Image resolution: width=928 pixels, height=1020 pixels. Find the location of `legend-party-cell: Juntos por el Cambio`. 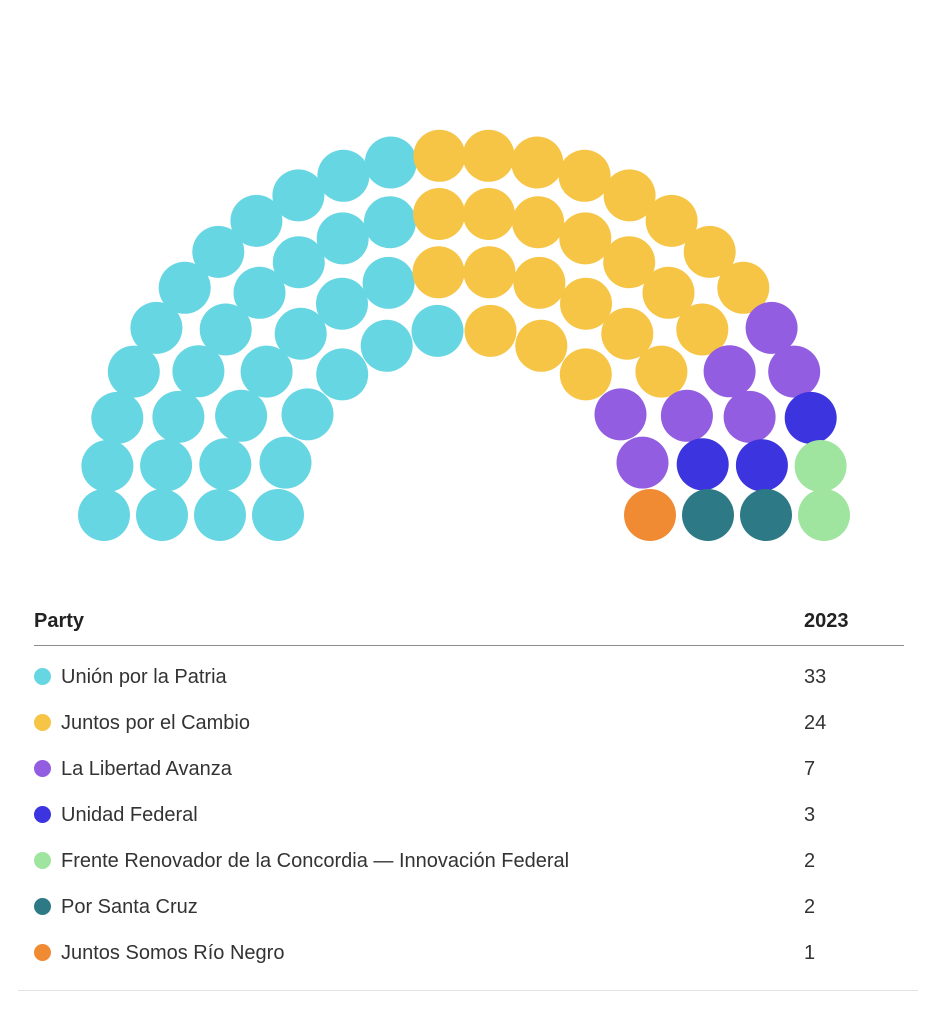

legend-party-cell: Juntos por el Cambio is located at coordinates (419, 723).